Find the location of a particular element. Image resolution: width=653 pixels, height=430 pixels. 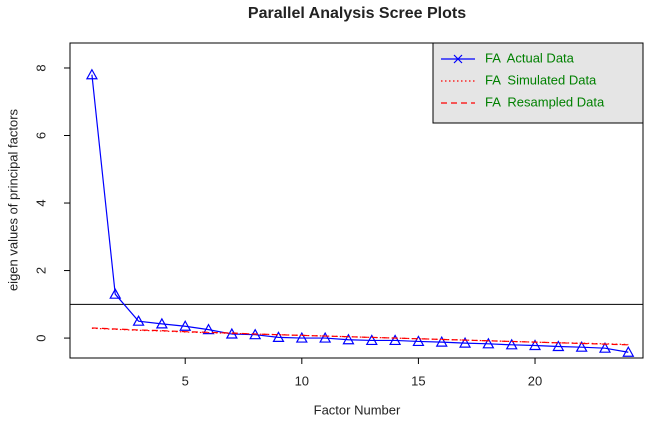

legend-marker is located at coordinates (458, 59).